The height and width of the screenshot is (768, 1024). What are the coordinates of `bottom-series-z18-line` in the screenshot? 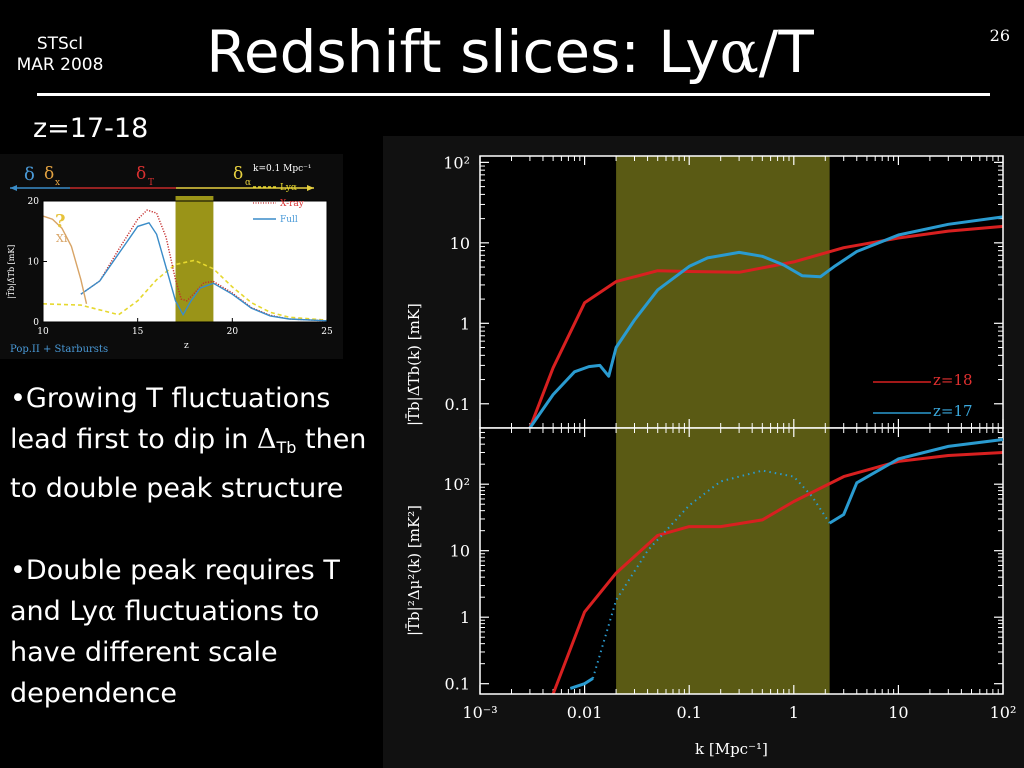 It's located at (777, 572).